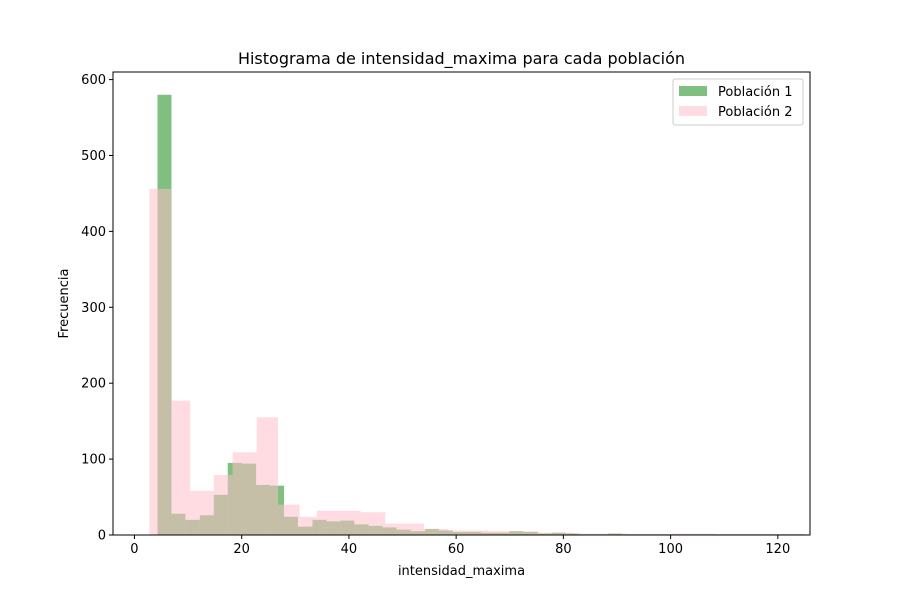  I want to click on x-axis-label: intensidad_maxima, so click(461, 571).